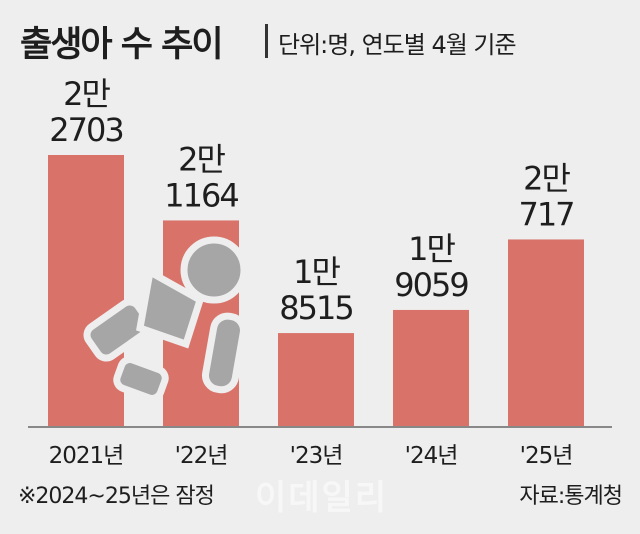 The width and height of the screenshot is (640, 534). I want to click on baby-crawling-icon, so click(165, 319).